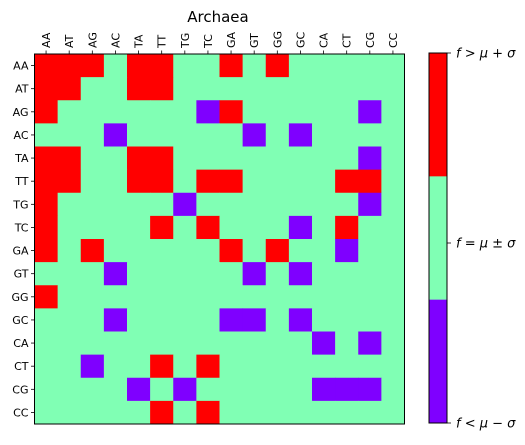 The width and height of the screenshot is (525, 445). Describe the element at coordinates (486, 424) in the screenshot. I see `colorbar-label: f < μ − σ` at that location.